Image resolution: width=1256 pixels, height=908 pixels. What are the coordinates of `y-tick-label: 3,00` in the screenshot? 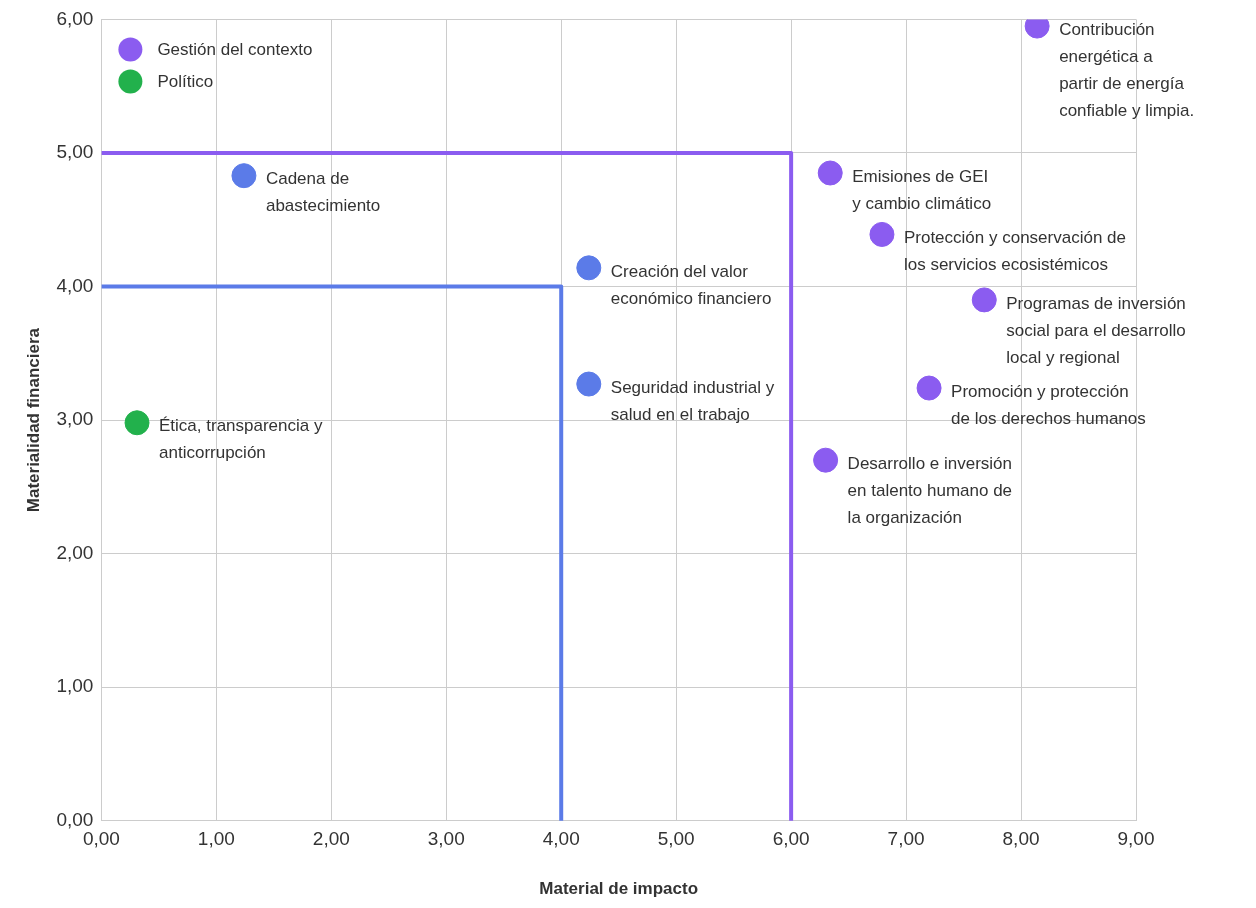 It's located at (75, 419).